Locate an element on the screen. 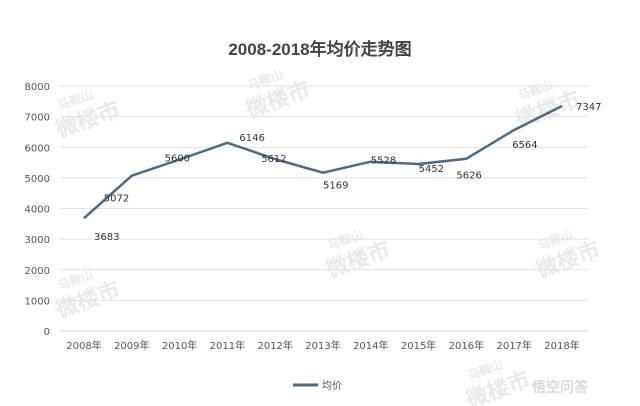 Image resolution: width=640 pixels, height=406 pixels. legend-label: 均价 is located at coordinates (332, 386).